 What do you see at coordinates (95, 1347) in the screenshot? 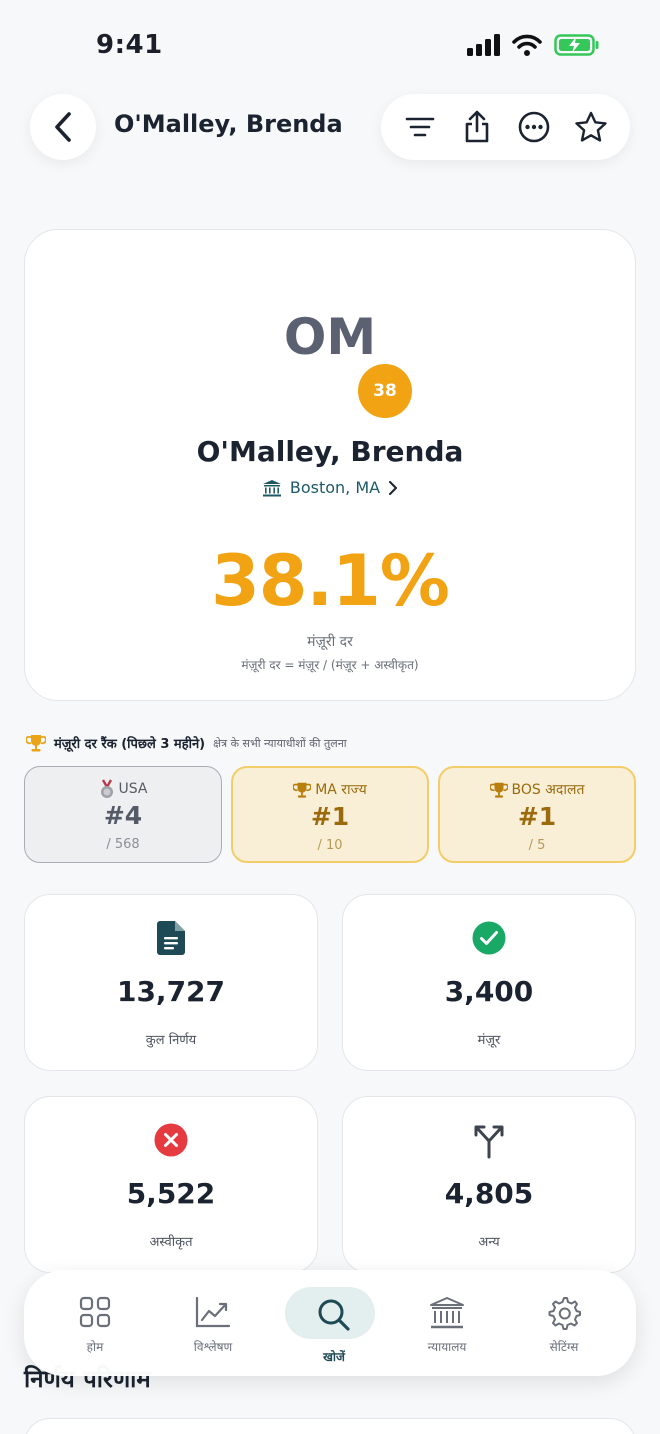
I see `tab-label: होम` at bounding box center [95, 1347].